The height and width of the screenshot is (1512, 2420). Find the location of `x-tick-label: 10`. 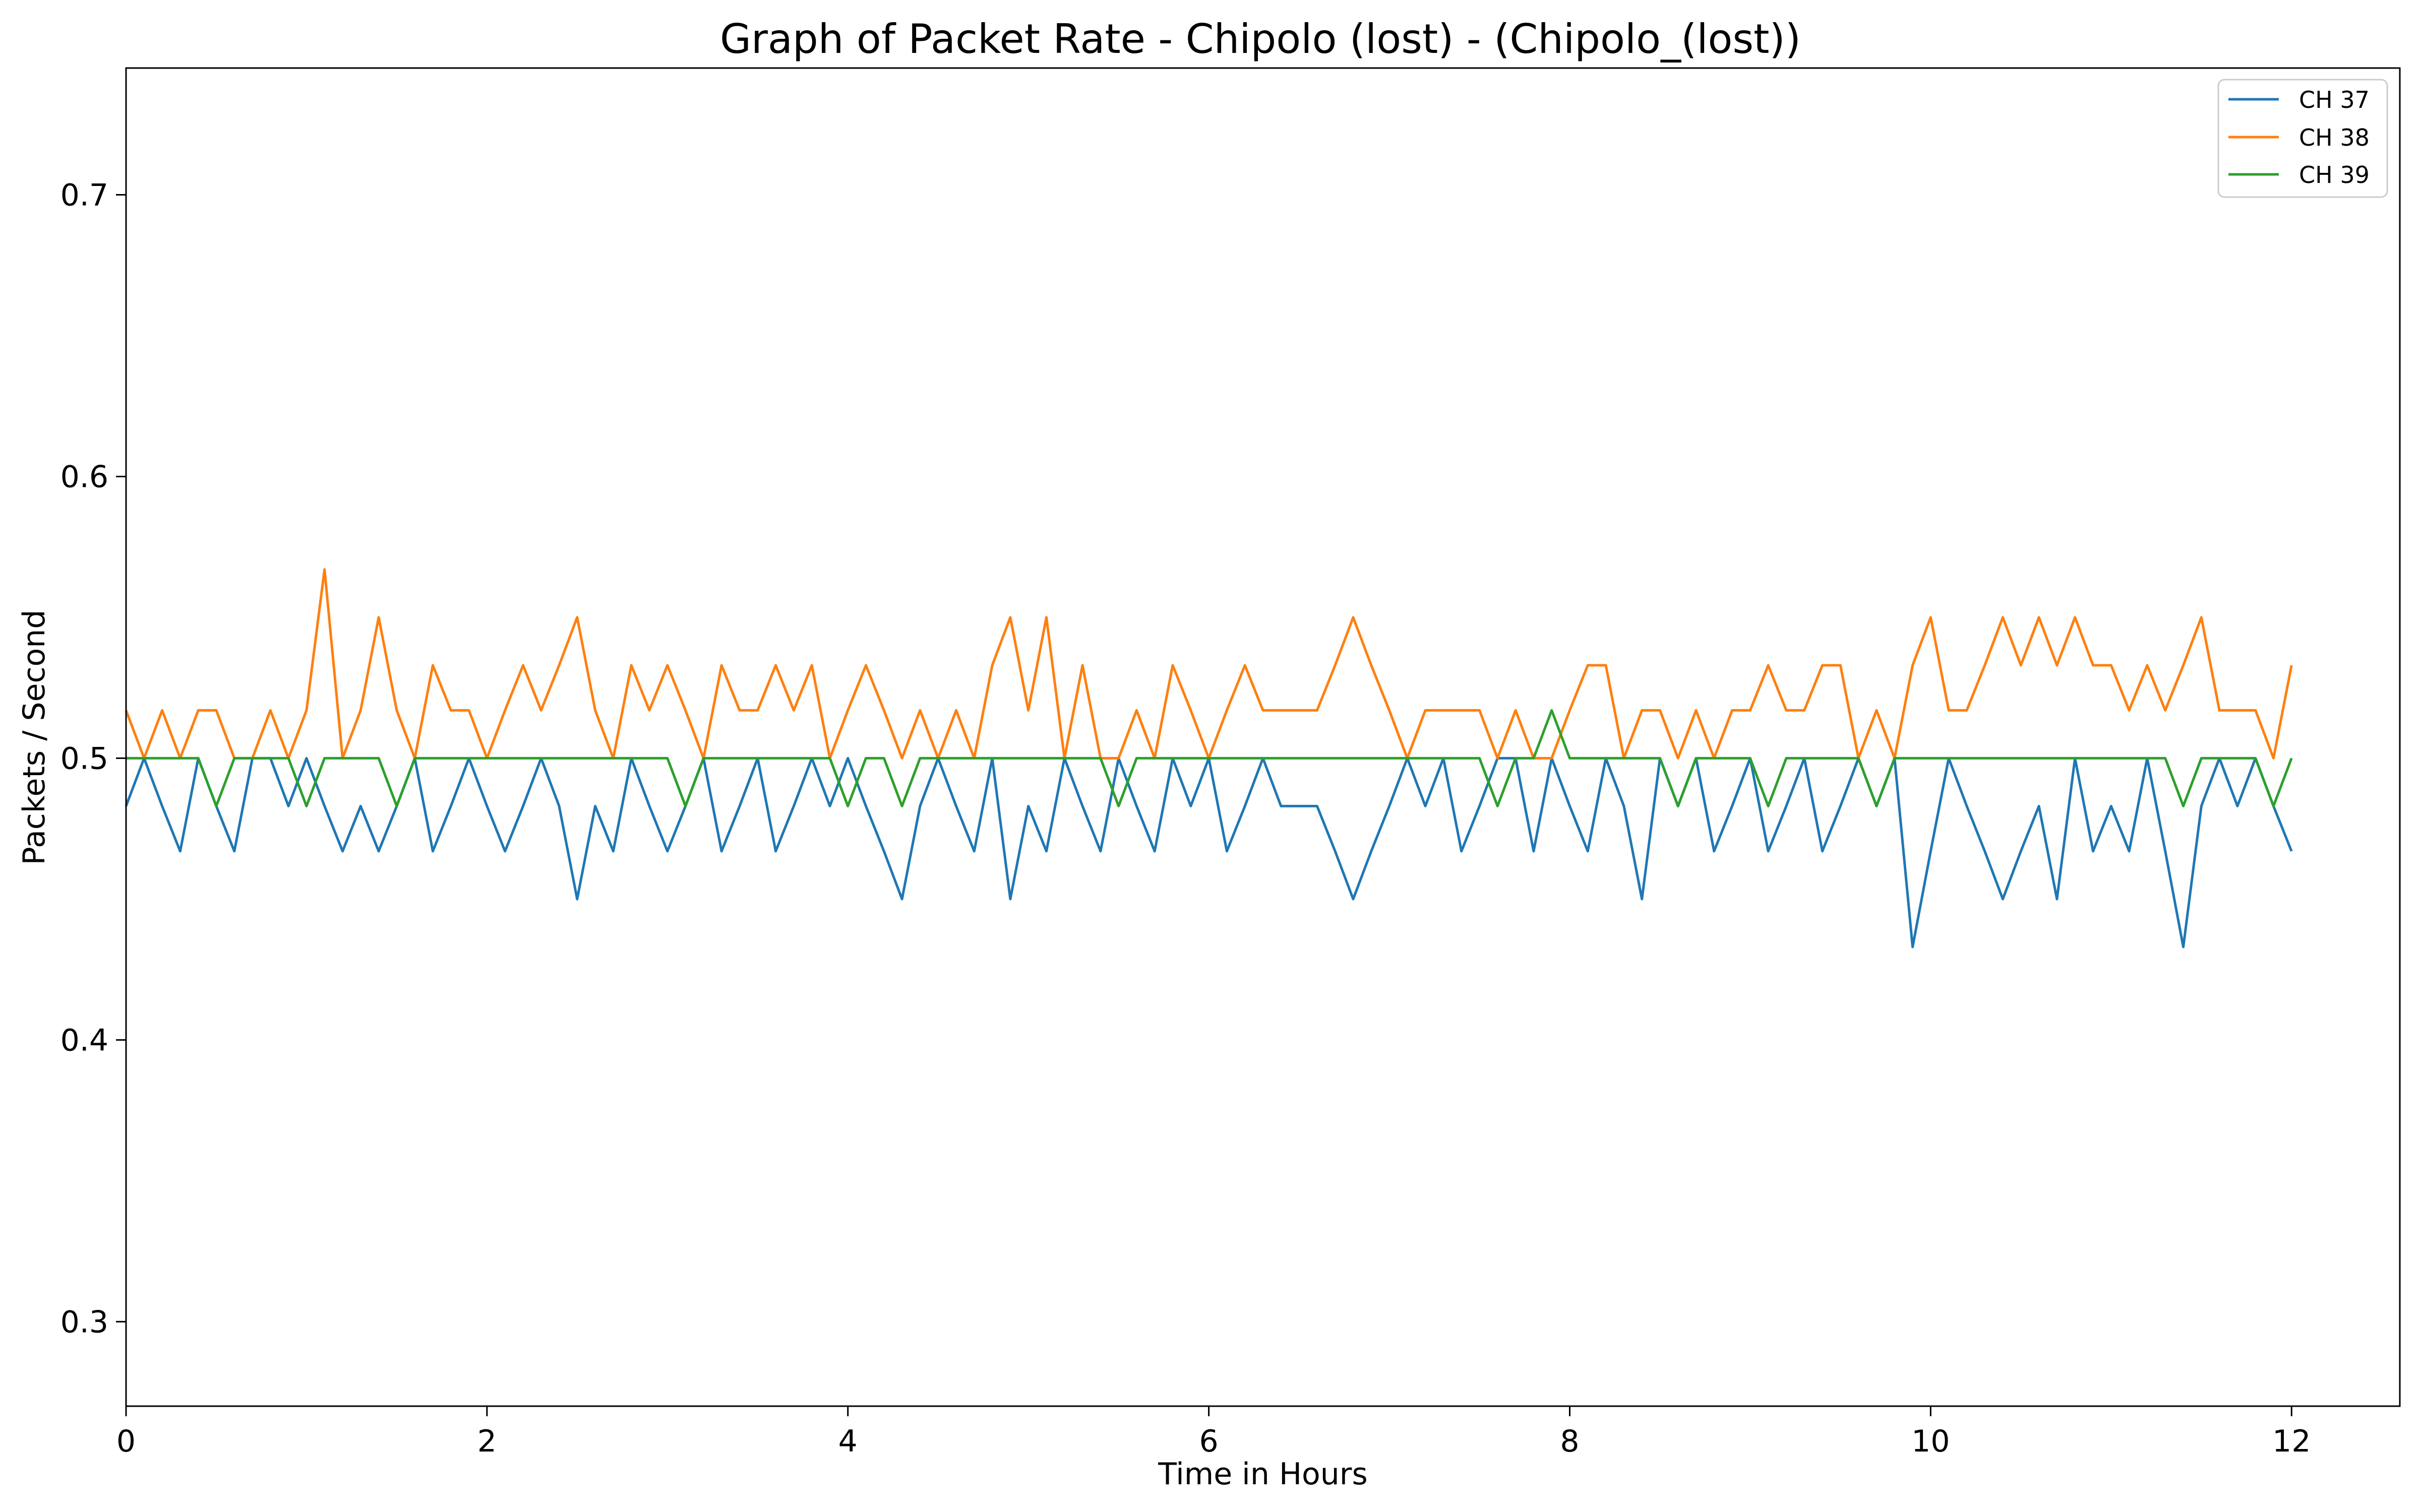

x-tick-label: 10 is located at coordinates (1930, 1441).